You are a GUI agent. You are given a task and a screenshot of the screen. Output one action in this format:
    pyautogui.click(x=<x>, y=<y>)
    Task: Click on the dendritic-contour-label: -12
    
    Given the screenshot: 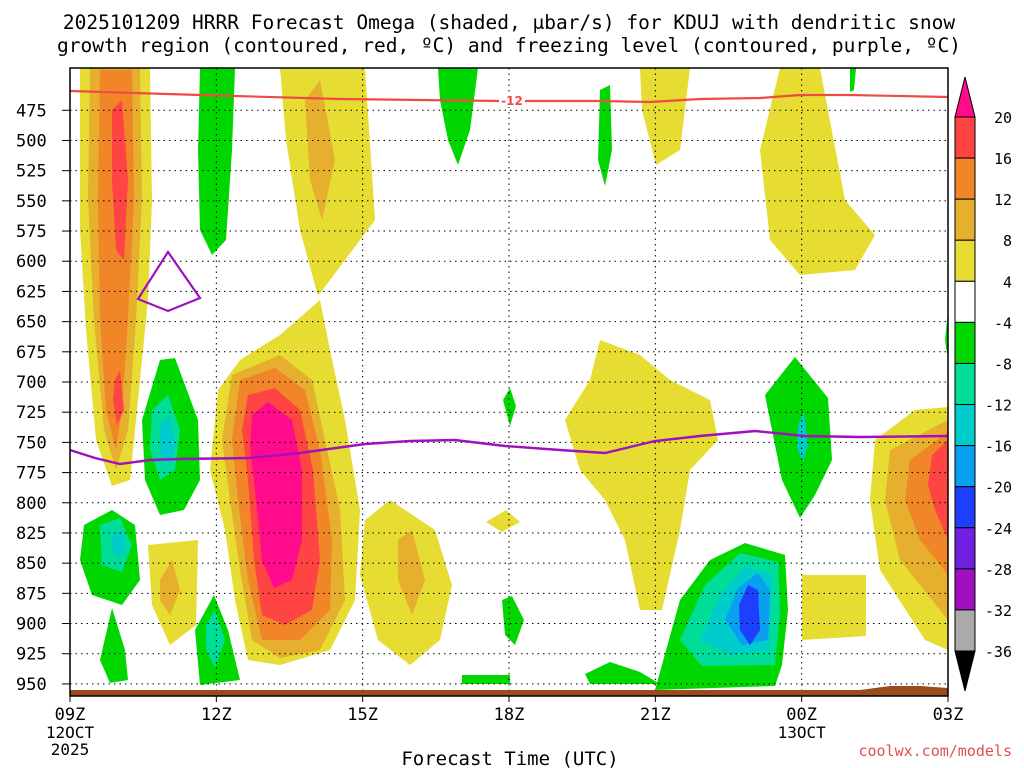 What is the action you would take?
    pyautogui.click(x=512, y=101)
    